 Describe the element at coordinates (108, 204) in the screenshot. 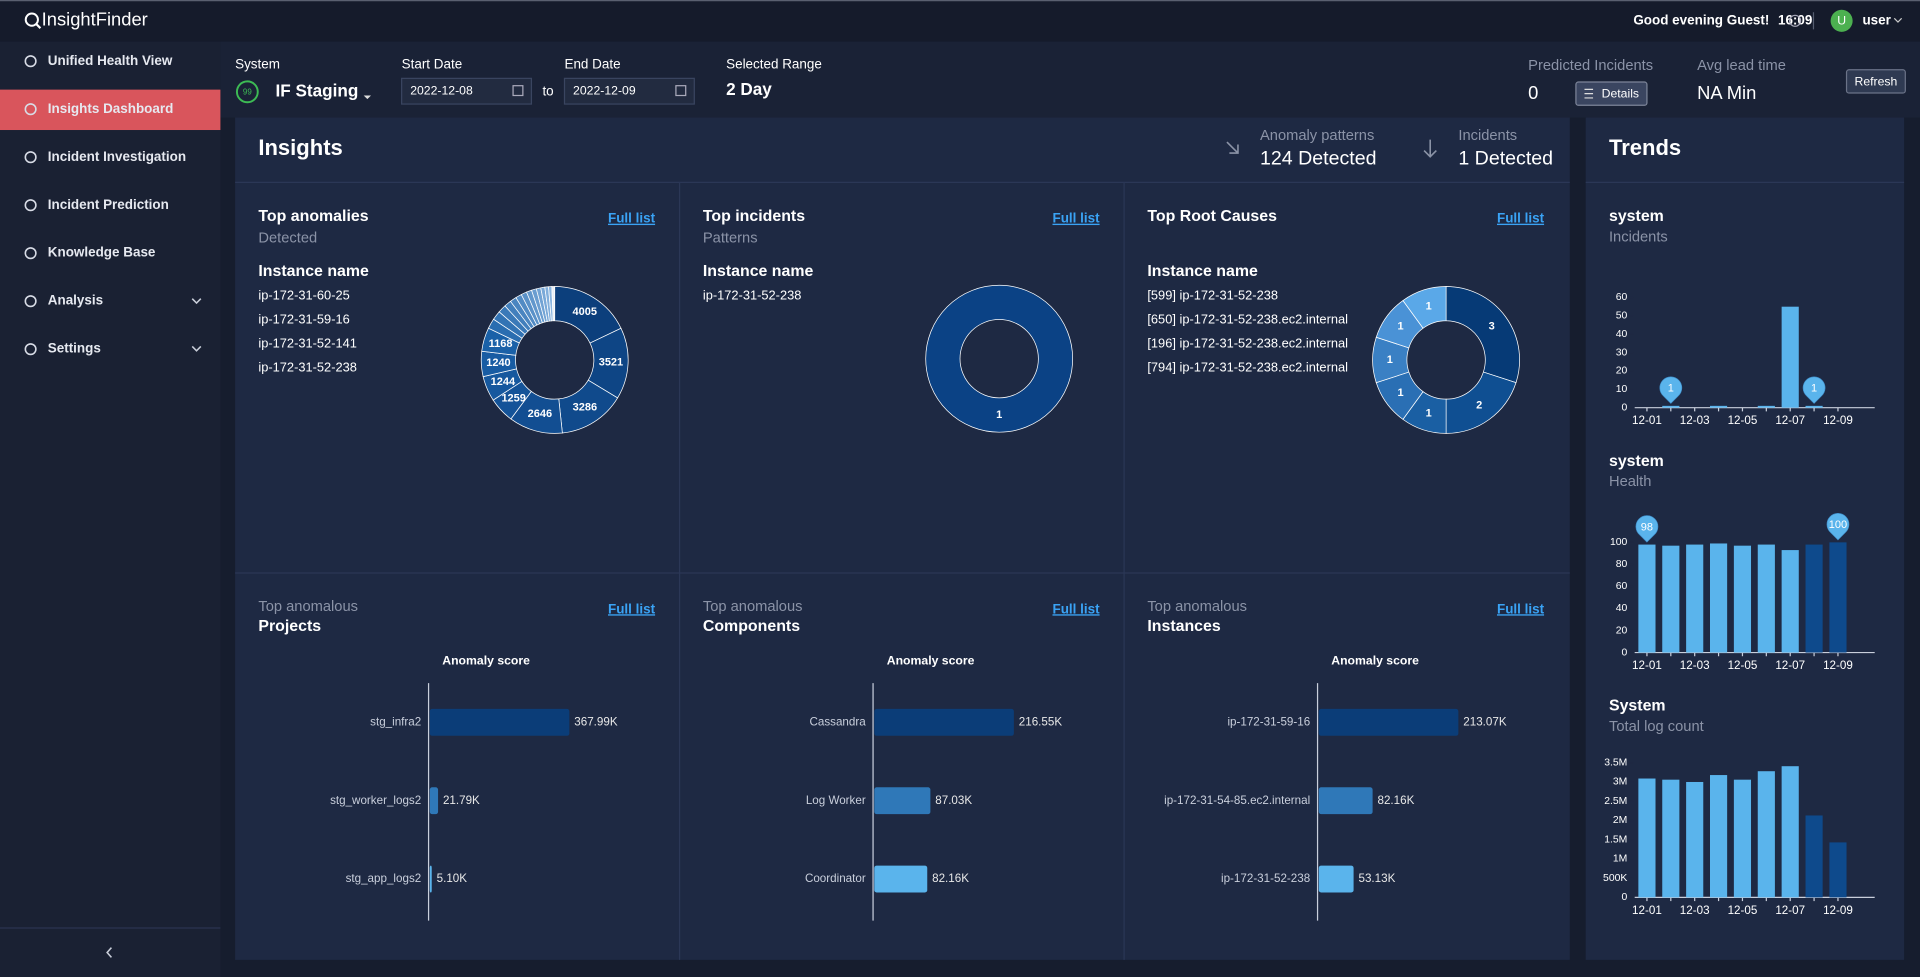

I see `nav-item: Incident Prediction` at that location.